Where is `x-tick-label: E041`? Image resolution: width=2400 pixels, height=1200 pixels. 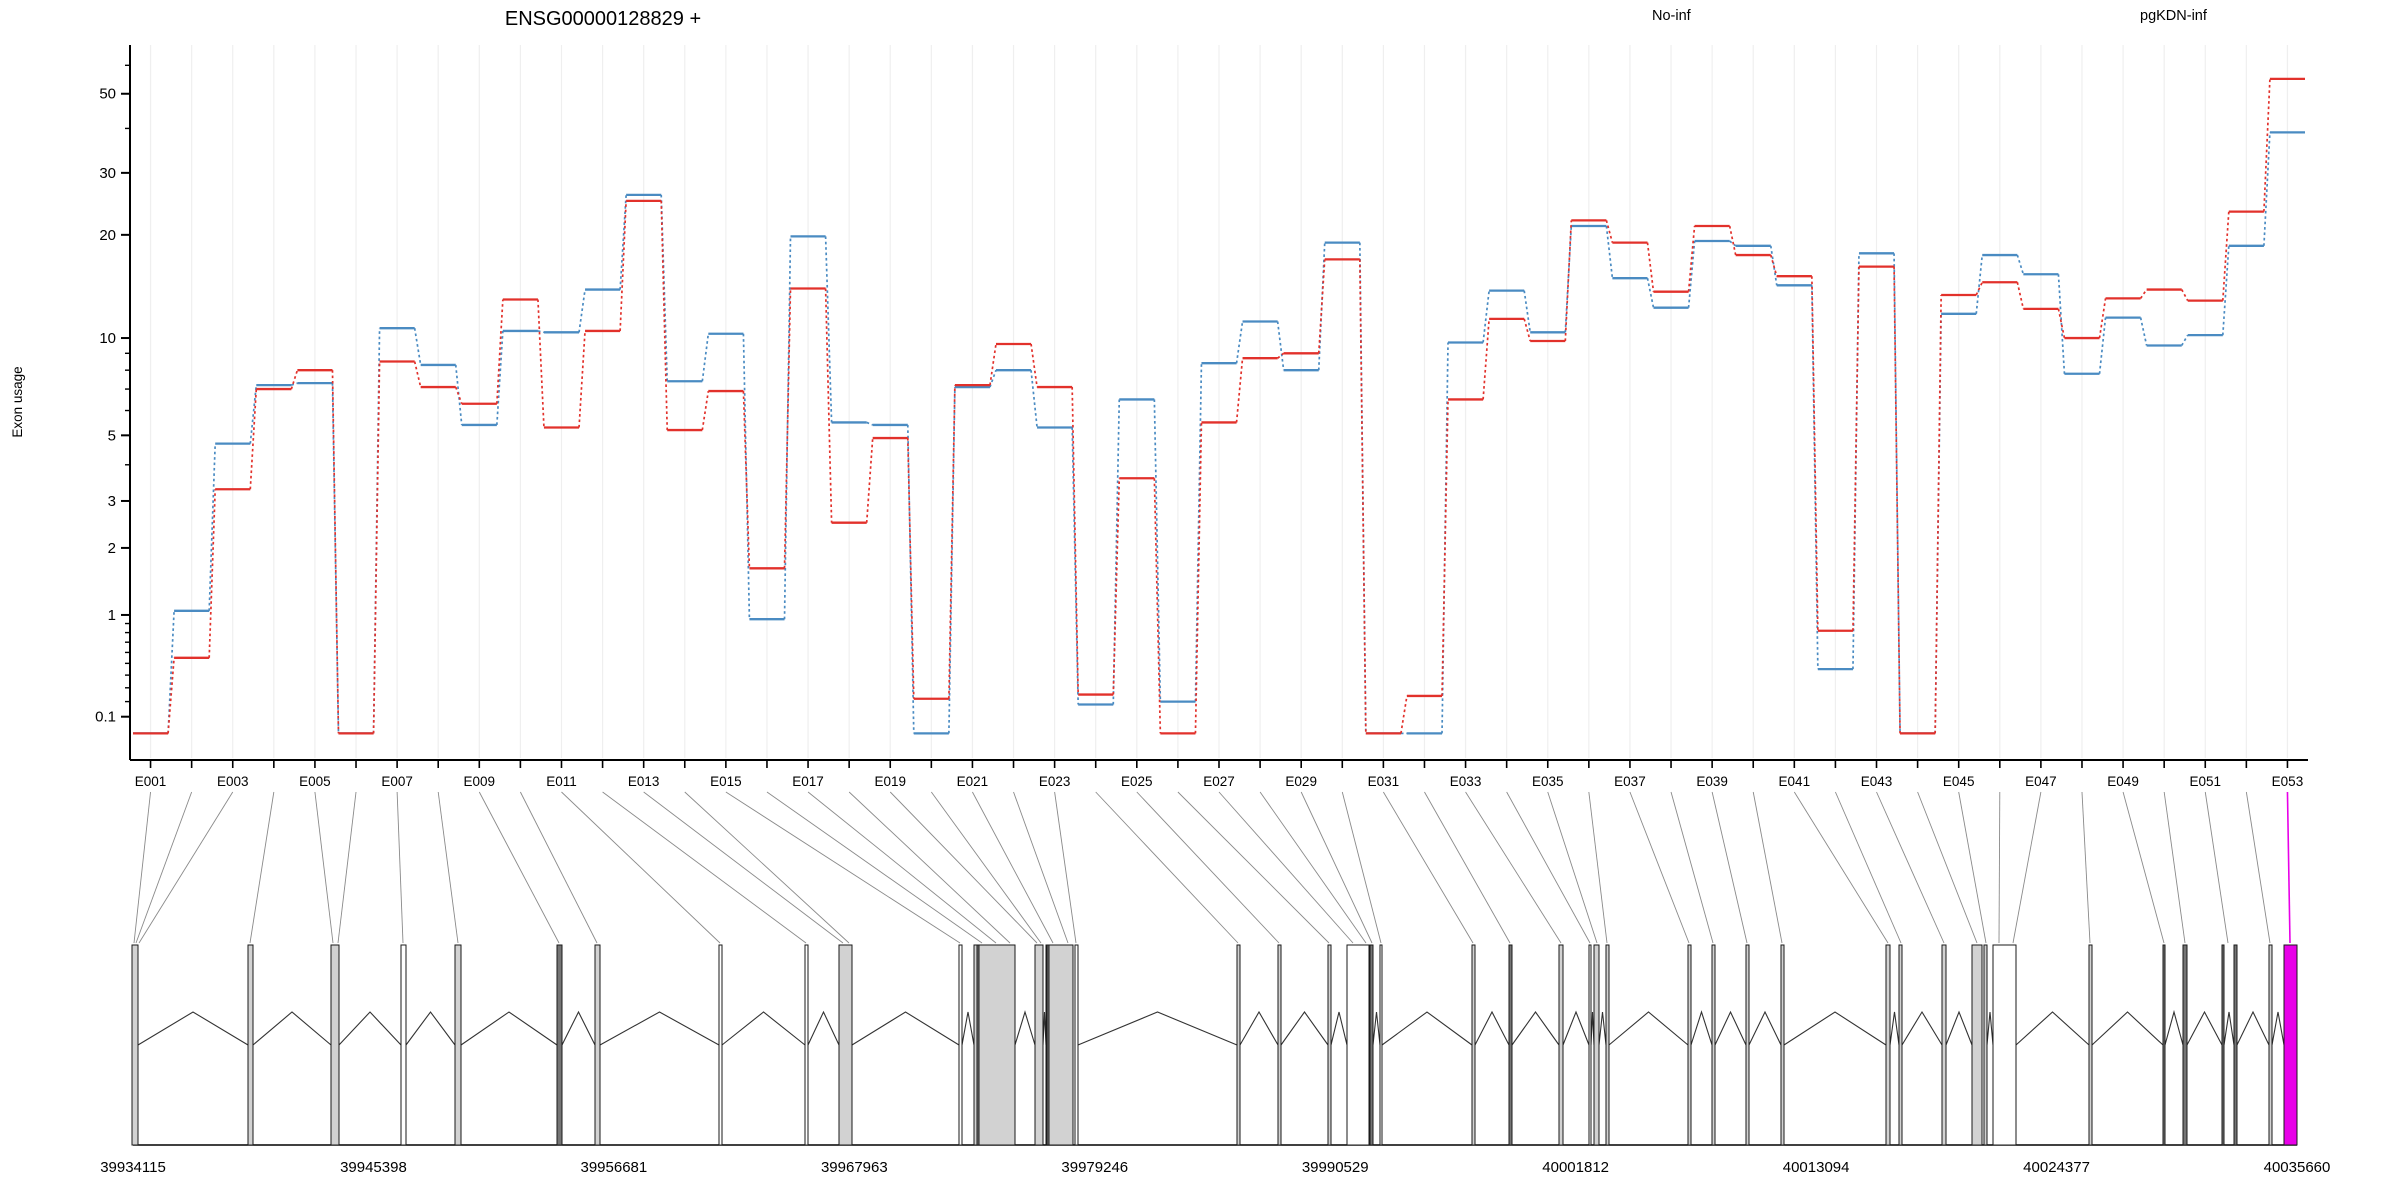 x-tick-label: E041 is located at coordinates (1795, 781).